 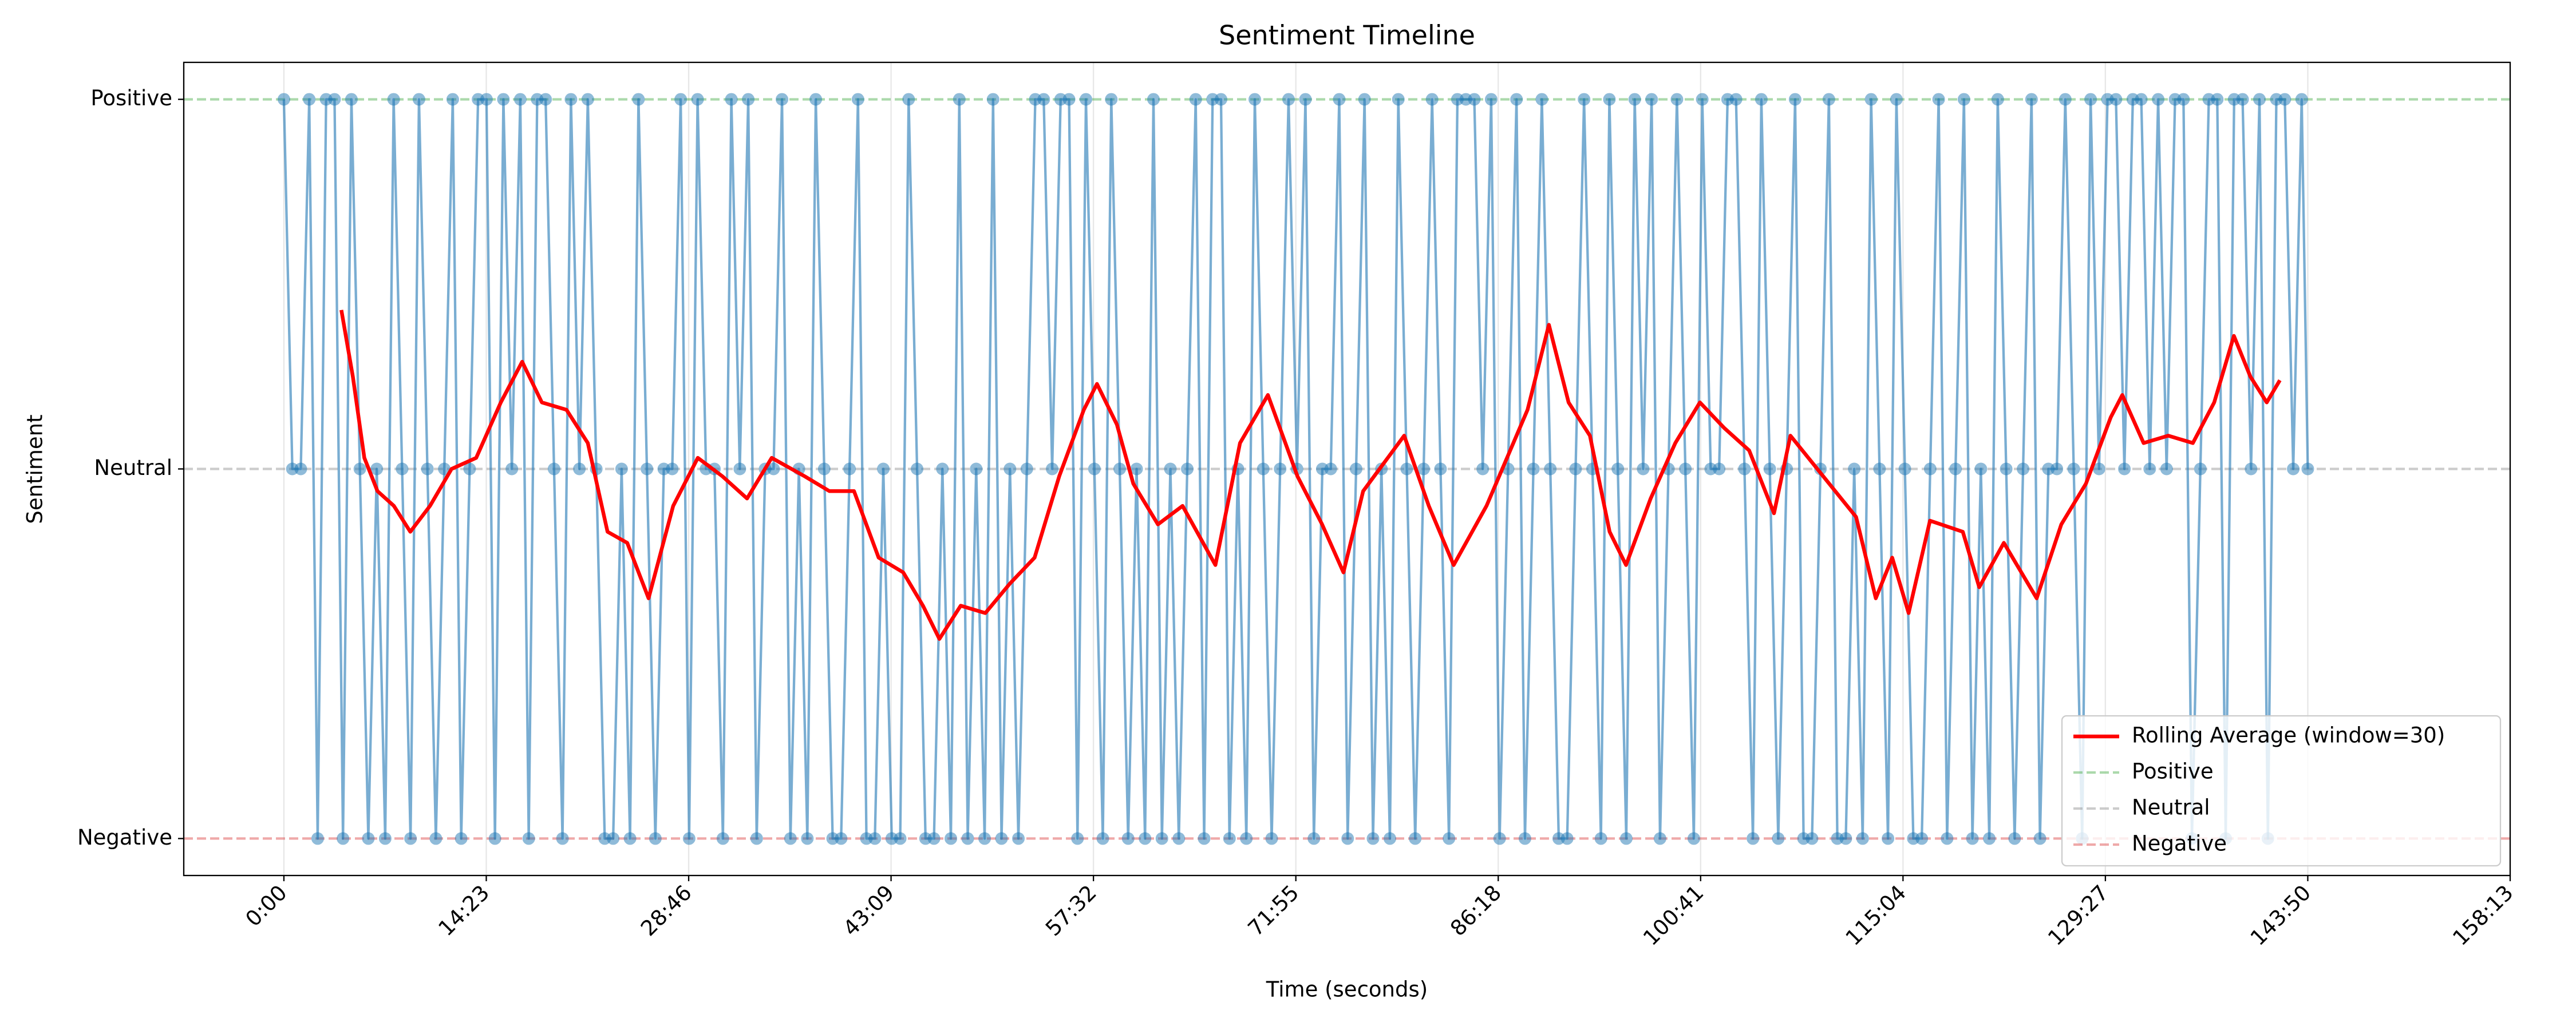 I want to click on legend-label: Positive, so click(x=2173, y=771).